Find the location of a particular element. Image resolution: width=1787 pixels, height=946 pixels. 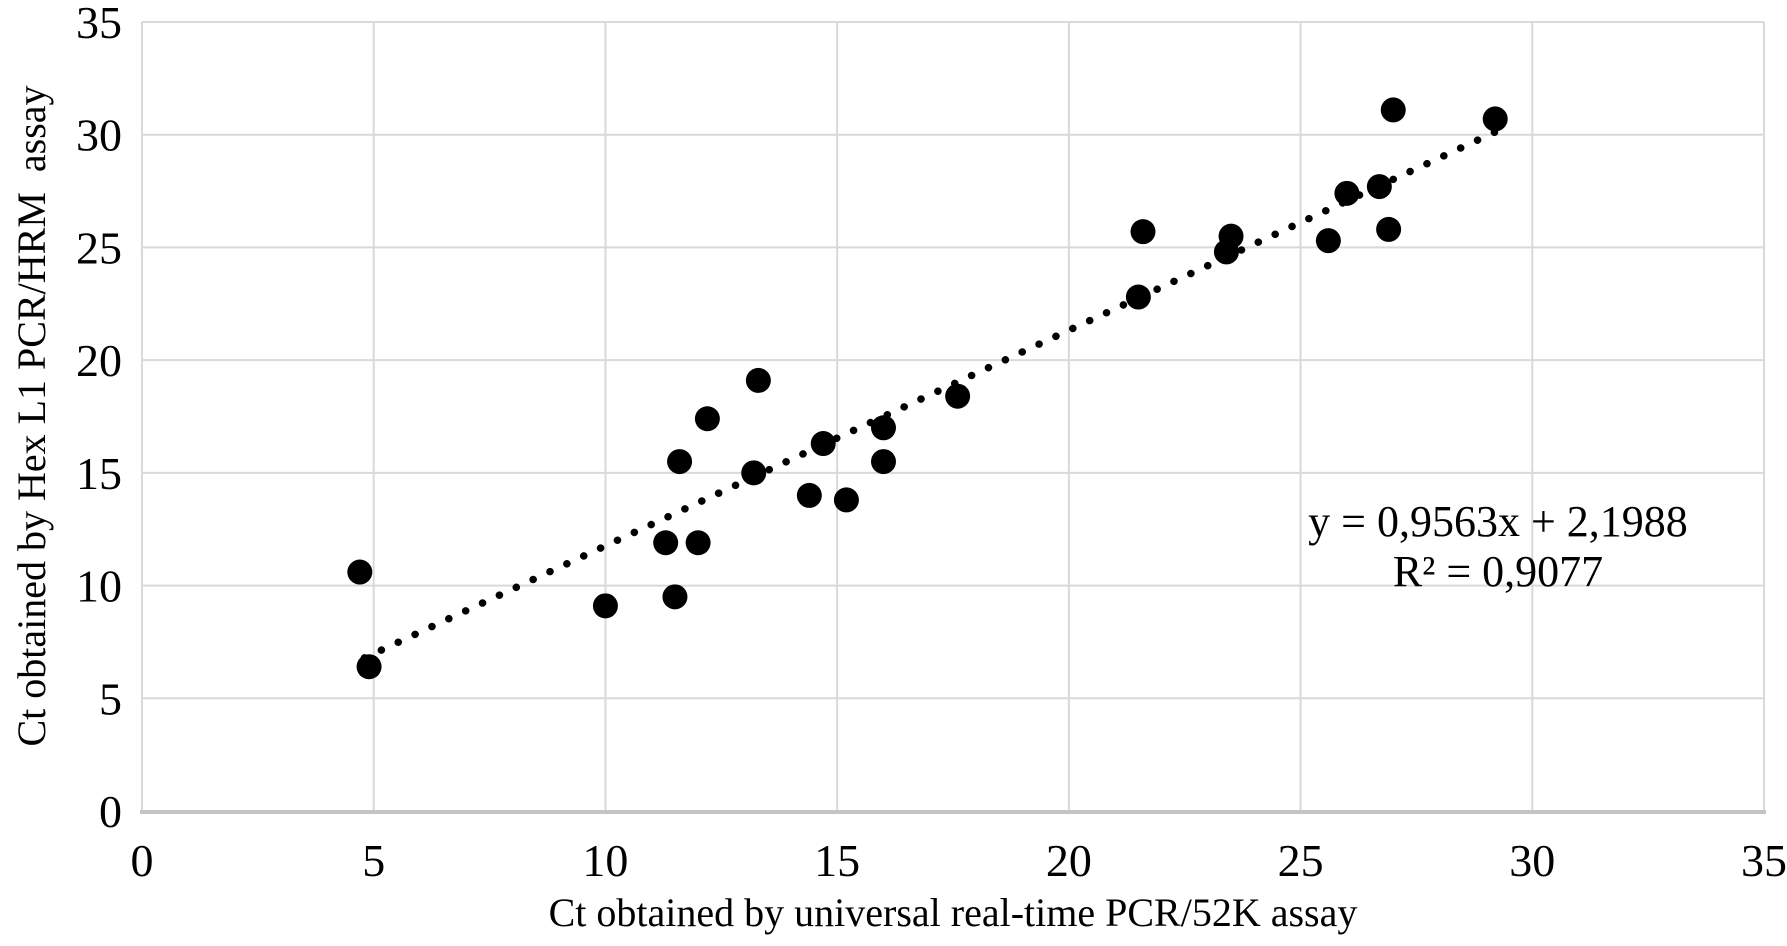

trendline-r-squared: R² = 0,9077 is located at coordinates (1498, 571).